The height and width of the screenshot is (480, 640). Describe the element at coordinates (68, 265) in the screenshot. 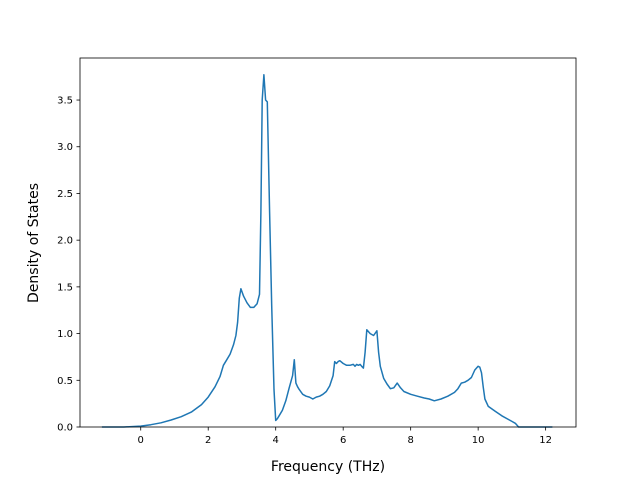

I see `y-axis-ticks: 0.0 0.5 1.0 1.5 2.0 2.5 3.0 3.5` at that location.